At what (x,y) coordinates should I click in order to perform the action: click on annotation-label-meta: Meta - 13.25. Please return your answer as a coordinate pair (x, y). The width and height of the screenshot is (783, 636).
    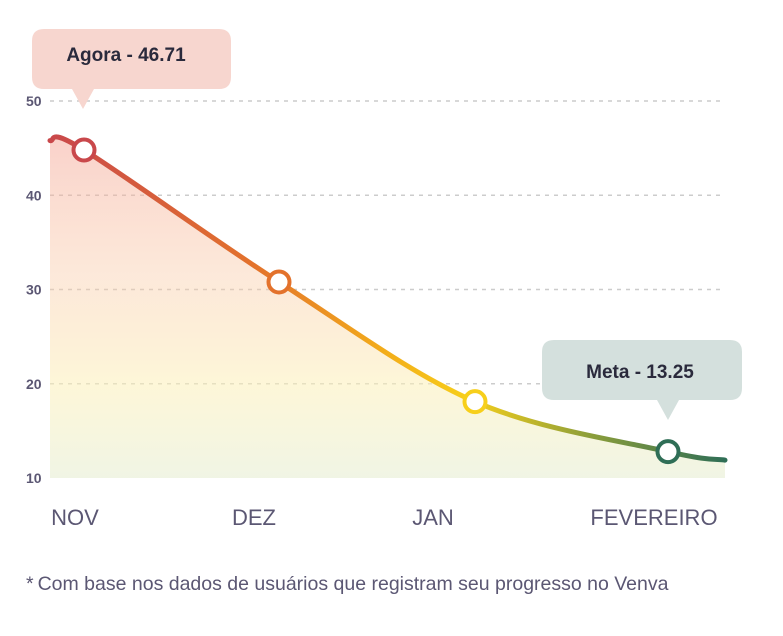
    Looking at the image, I should click on (640, 372).